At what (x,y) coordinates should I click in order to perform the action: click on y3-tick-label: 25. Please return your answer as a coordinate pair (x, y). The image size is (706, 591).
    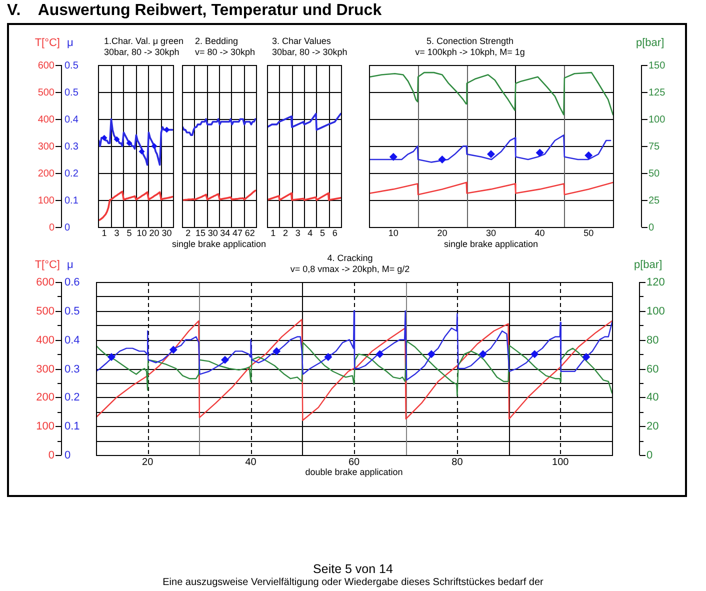
    Looking at the image, I should click on (654, 200).